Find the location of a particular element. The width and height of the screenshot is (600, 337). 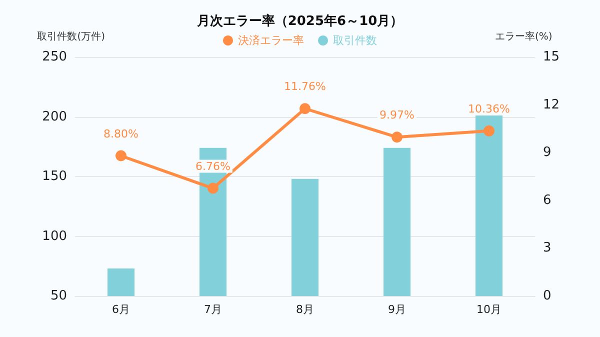

chart-title: 月次エラー率（2025年6～10月） is located at coordinates (300, 21).